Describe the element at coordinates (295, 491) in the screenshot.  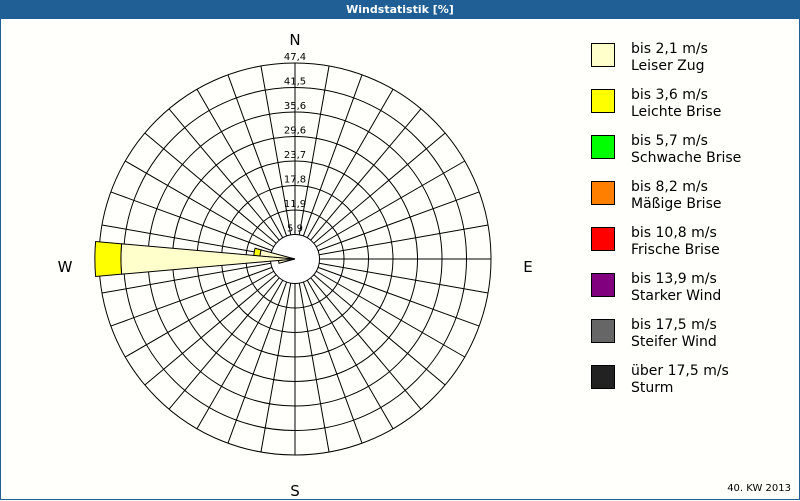
I see `compass-label-S: S` at that location.